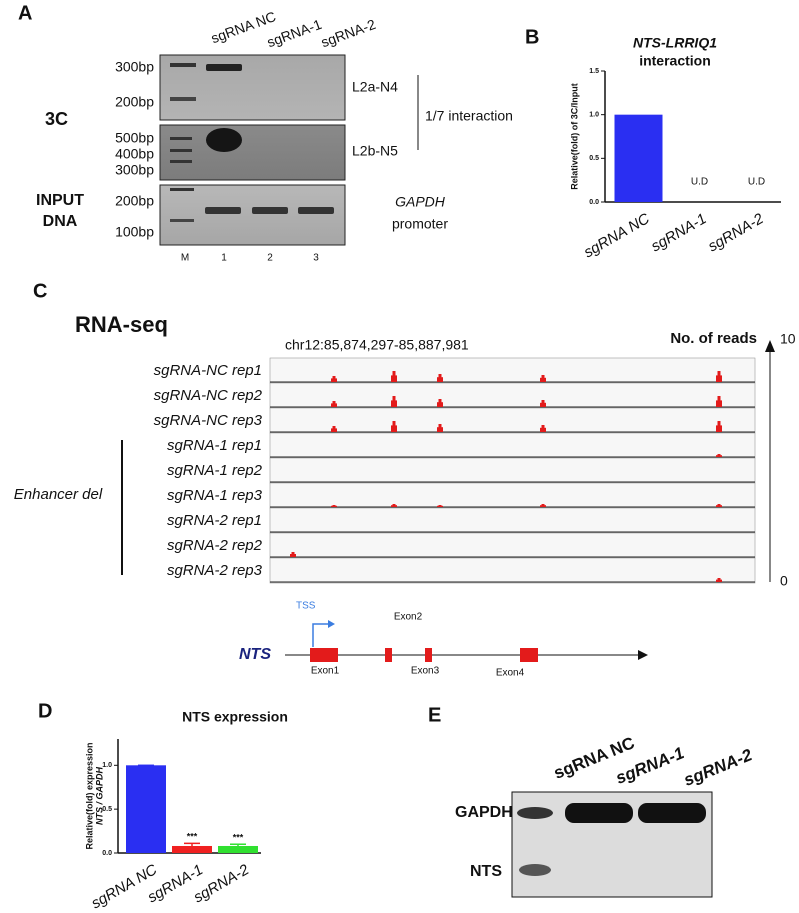 This screenshot has height=913, width=799. Describe the element at coordinates (574, 136) in the screenshot. I see `y-axis-label: Relative(fold) of 3C/Input` at that location.